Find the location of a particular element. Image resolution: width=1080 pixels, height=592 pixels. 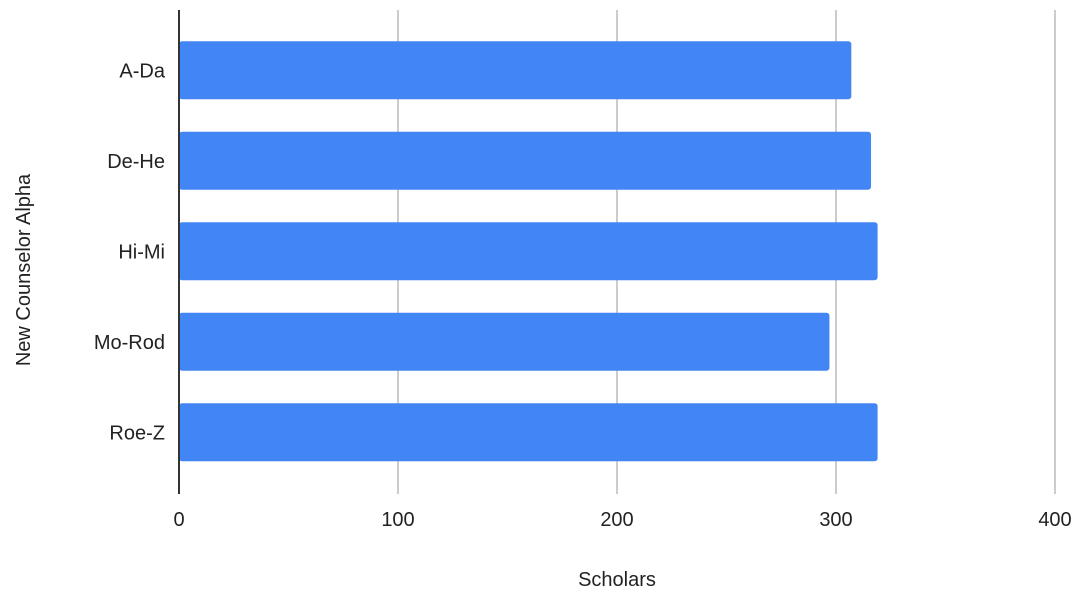

y-axis-title: New Counselor Alpha is located at coordinates (24, 269).